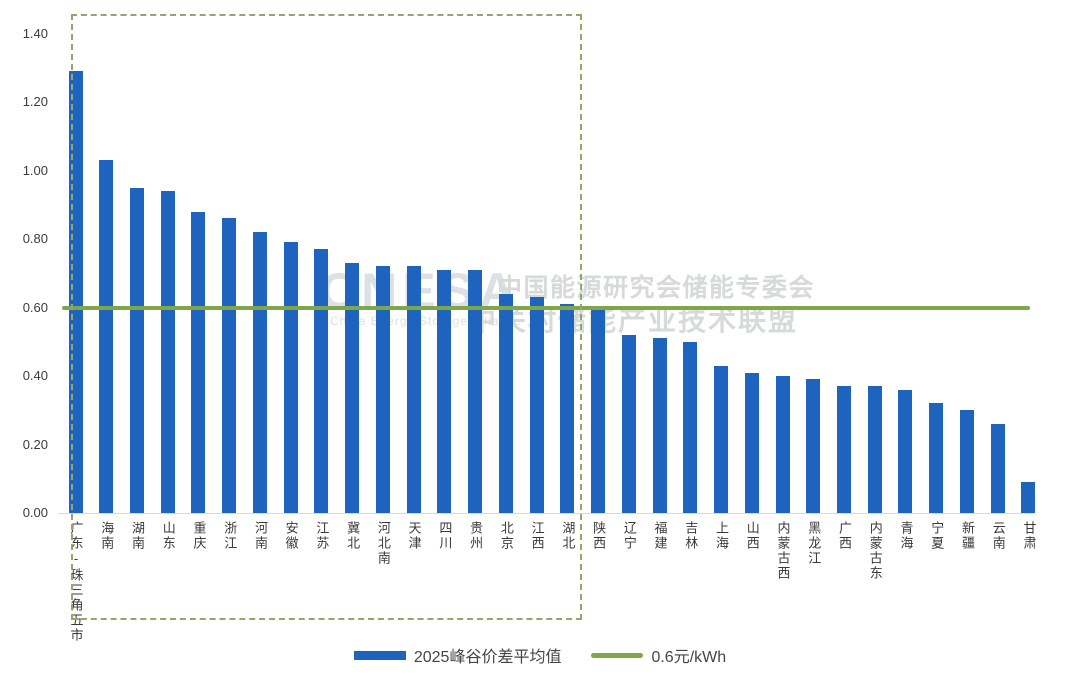 This screenshot has width=1080, height=687. Describe the element at coordinates (35, 170) in the screenshot. I see `y-axis-tick: 1.00` at that location.